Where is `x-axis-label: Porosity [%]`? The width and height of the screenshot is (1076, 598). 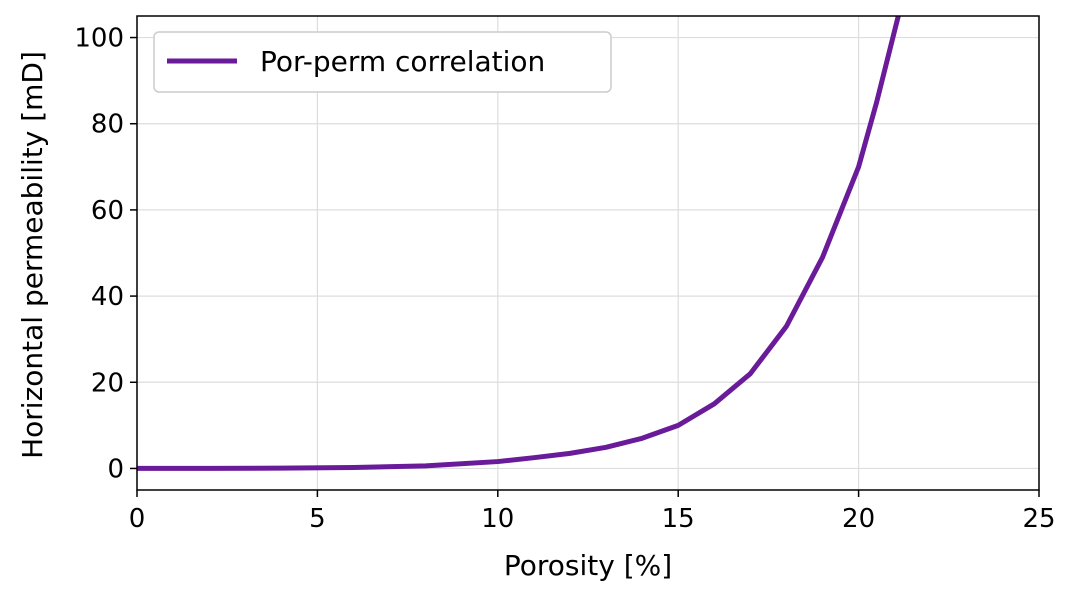
x-axis-label: Porosity [%] is located at coordinates (588, 565).